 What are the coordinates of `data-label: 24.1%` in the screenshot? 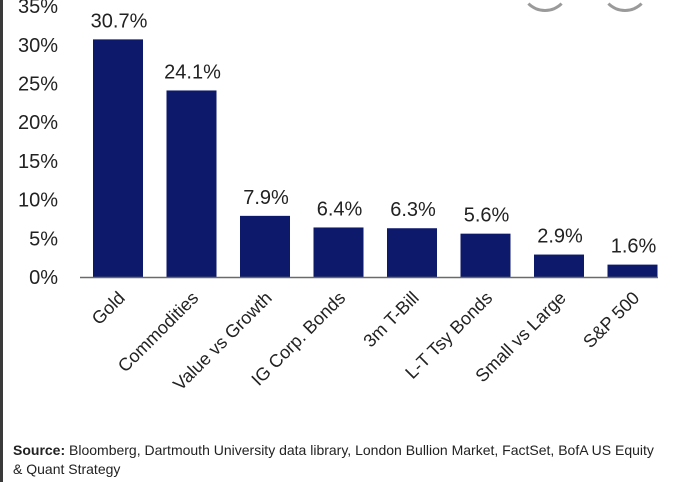 It's located at (192, 72).